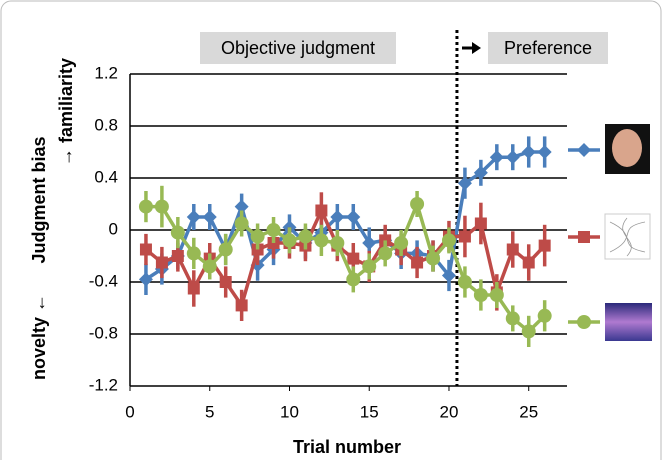 This screenshot has width=662, height=460. Describe the element at coordinates (528, 411) in the screenshot. I see `x-tick-label: 25` at that location.